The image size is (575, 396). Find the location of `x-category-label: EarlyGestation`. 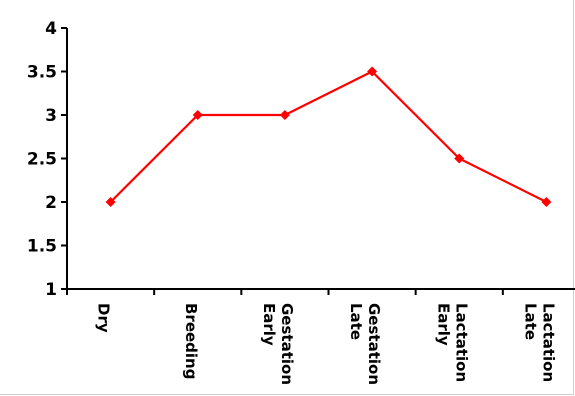

x-category-label: EarlyGestation is located at coordinates (278, 344).